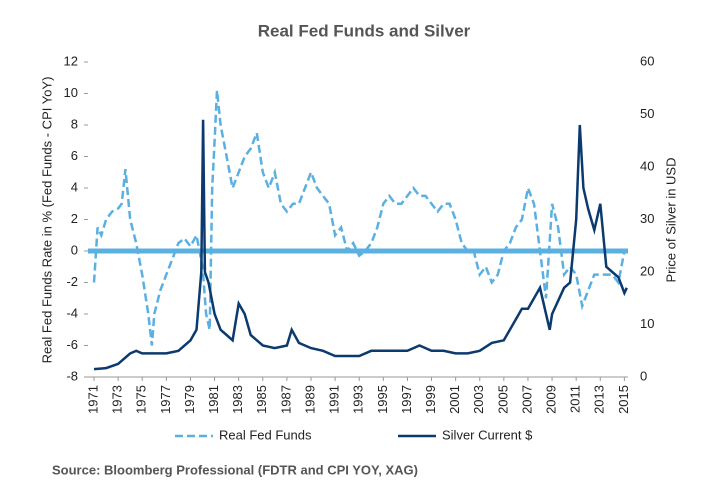  What do you see at coordinates (430, 399) in the screenshot?
I see `x-tick-label: 1999` at bounding box center [430, 399].